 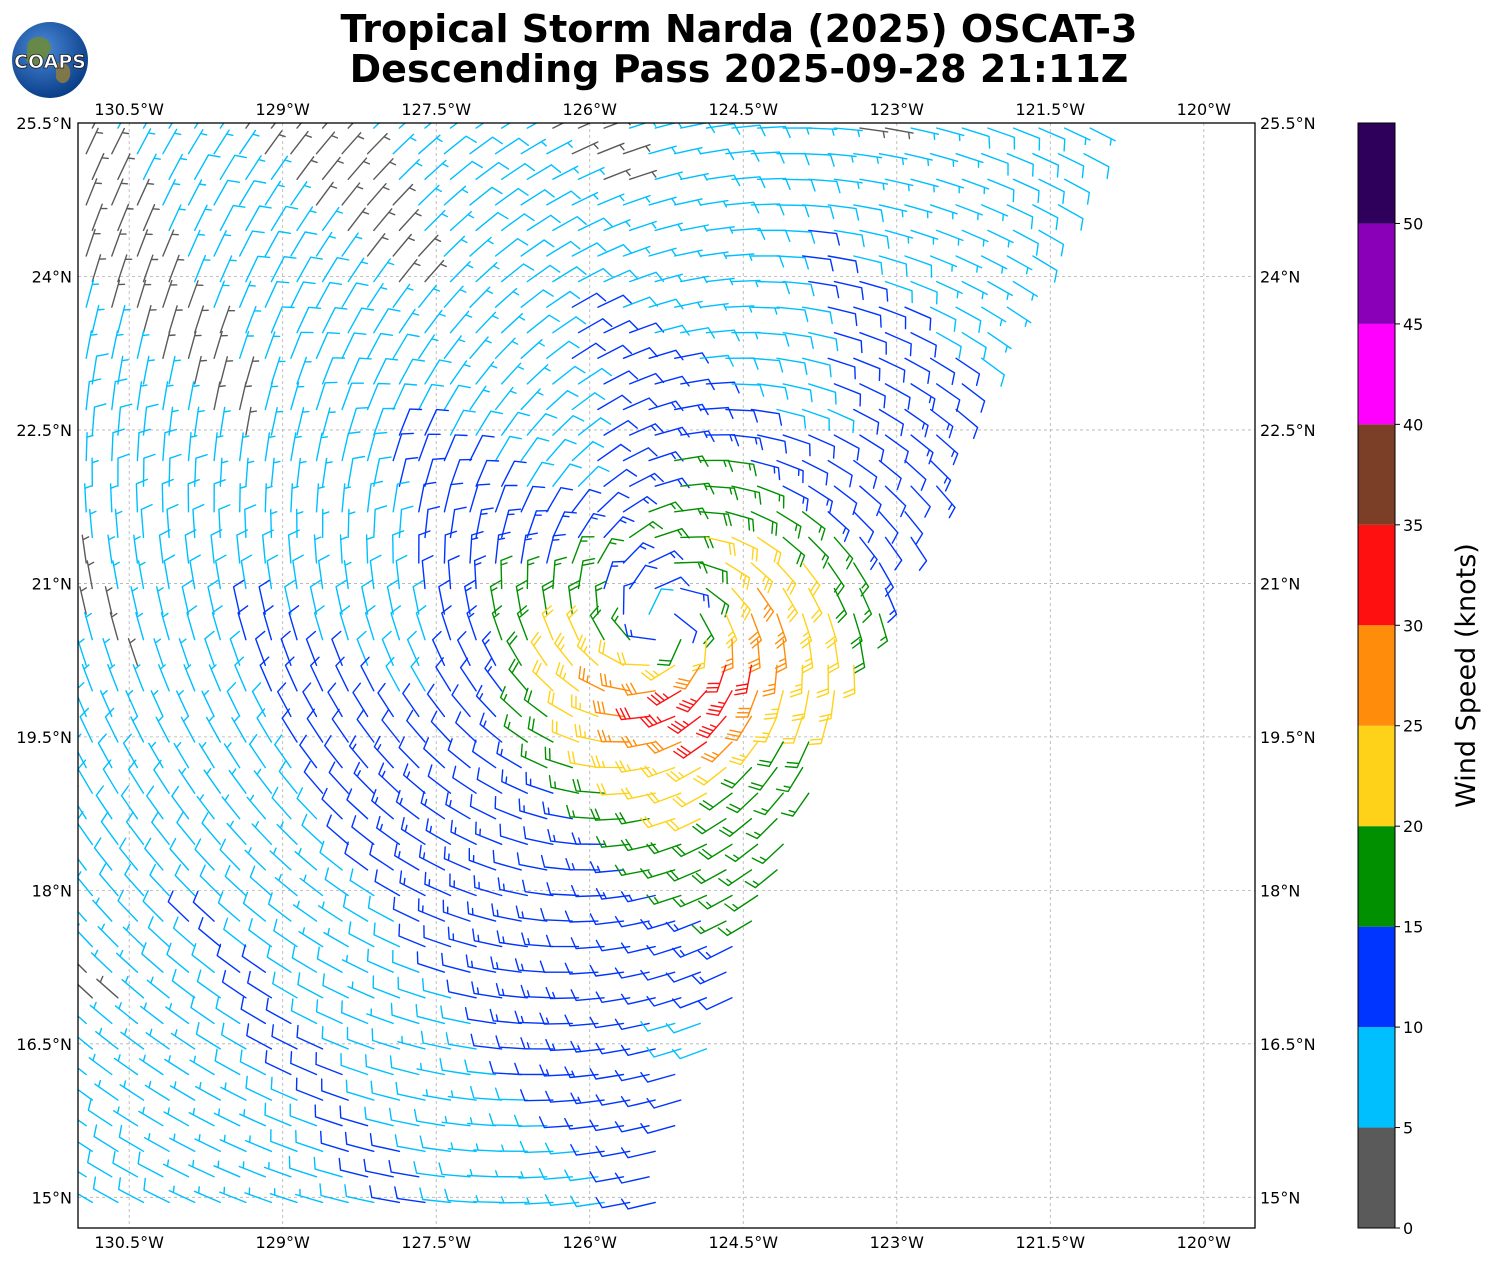 What do you see at coordinates (52, 276) in the screenshot?
I see `lat-tick-label-left: 24°N` at bounding box center [52, 276].